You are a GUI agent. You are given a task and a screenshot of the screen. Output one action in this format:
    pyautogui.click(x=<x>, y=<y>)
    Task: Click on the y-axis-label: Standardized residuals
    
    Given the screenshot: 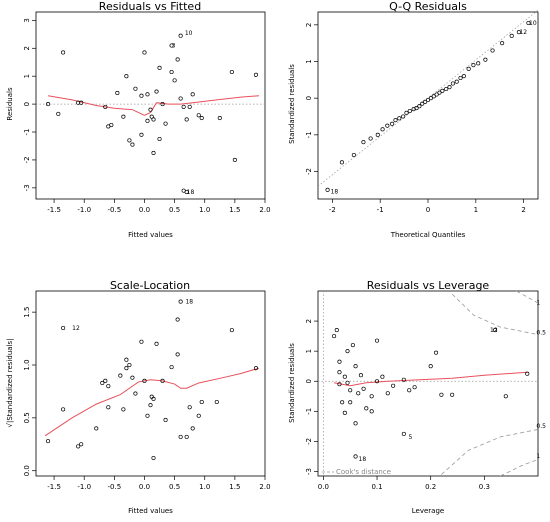 What is the action you would take?
    pyautogui.click(x=292, y=383)
    